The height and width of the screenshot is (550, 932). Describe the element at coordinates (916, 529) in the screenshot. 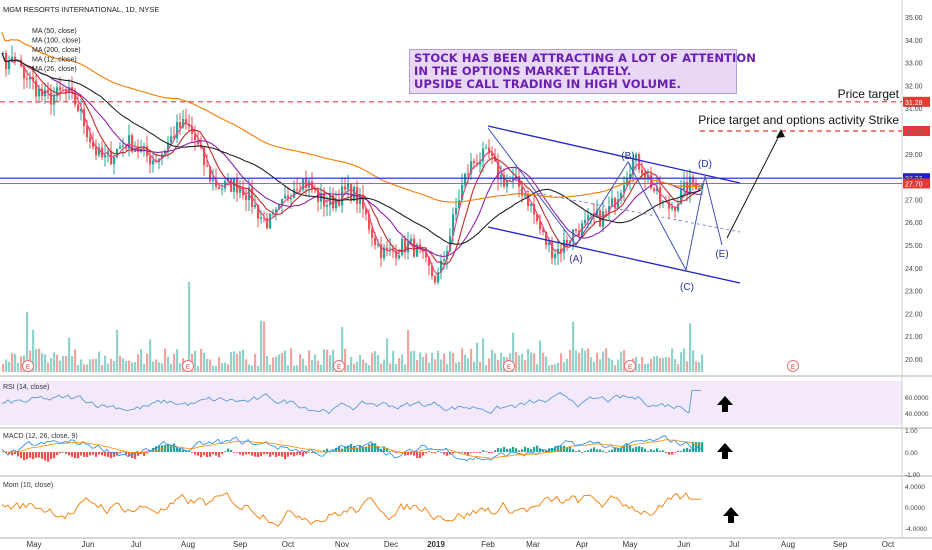

I see `mom-tick--4.0000: -4.0000` at that location.